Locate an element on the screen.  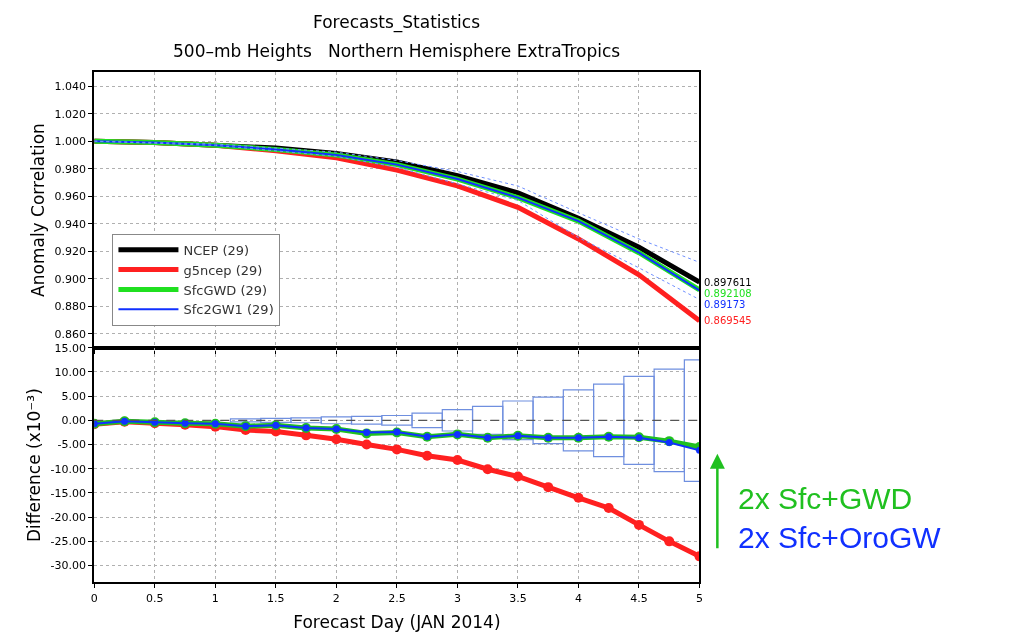
data-label: 0.89173 is located at coordinates (725, 304).